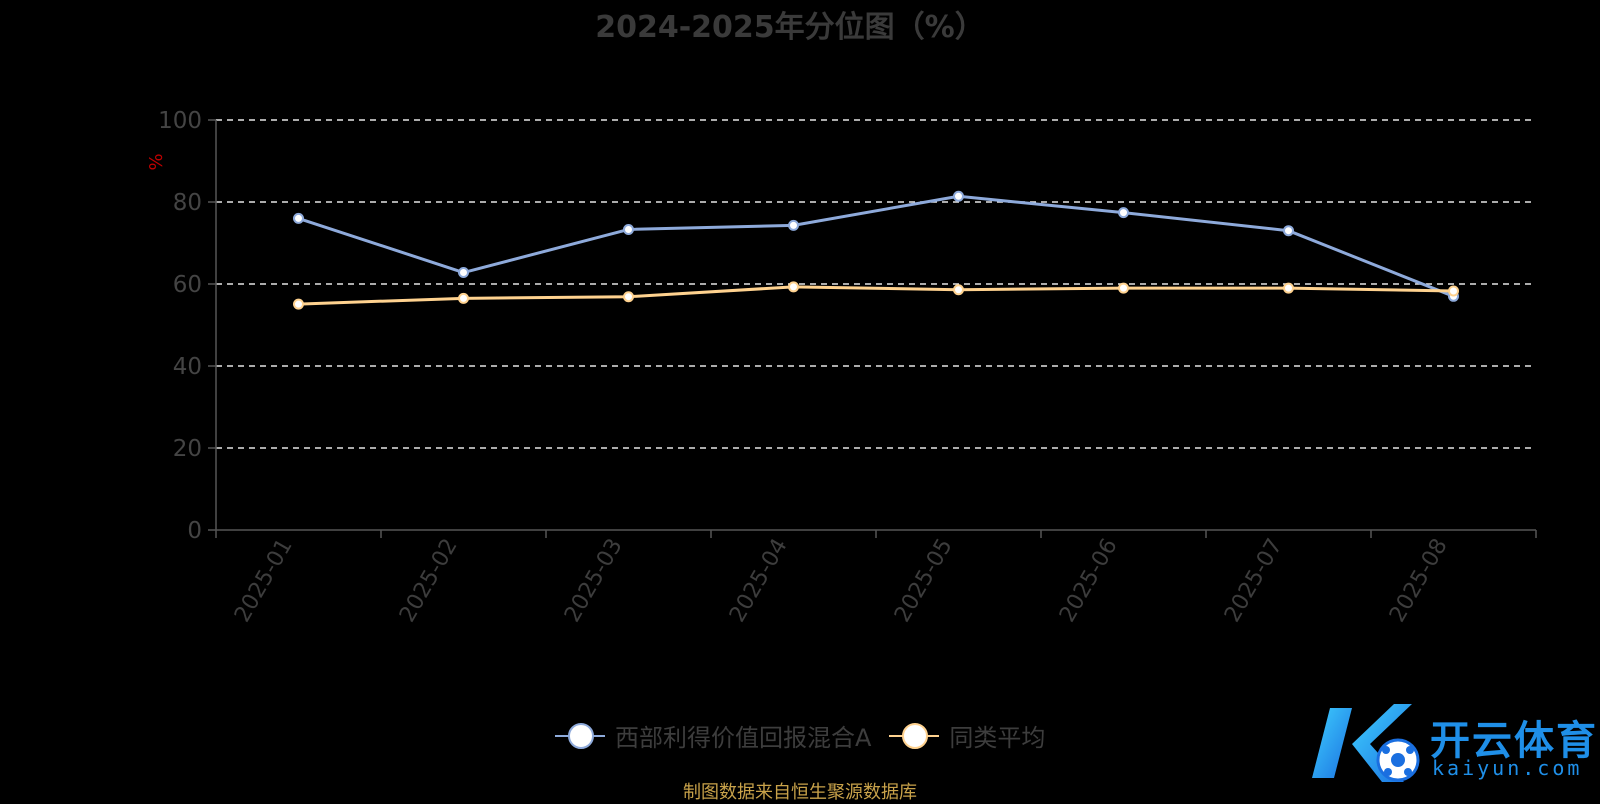  I want to click on legend-item-fund: 西部利得价值回报混合A, so click(713, 735).